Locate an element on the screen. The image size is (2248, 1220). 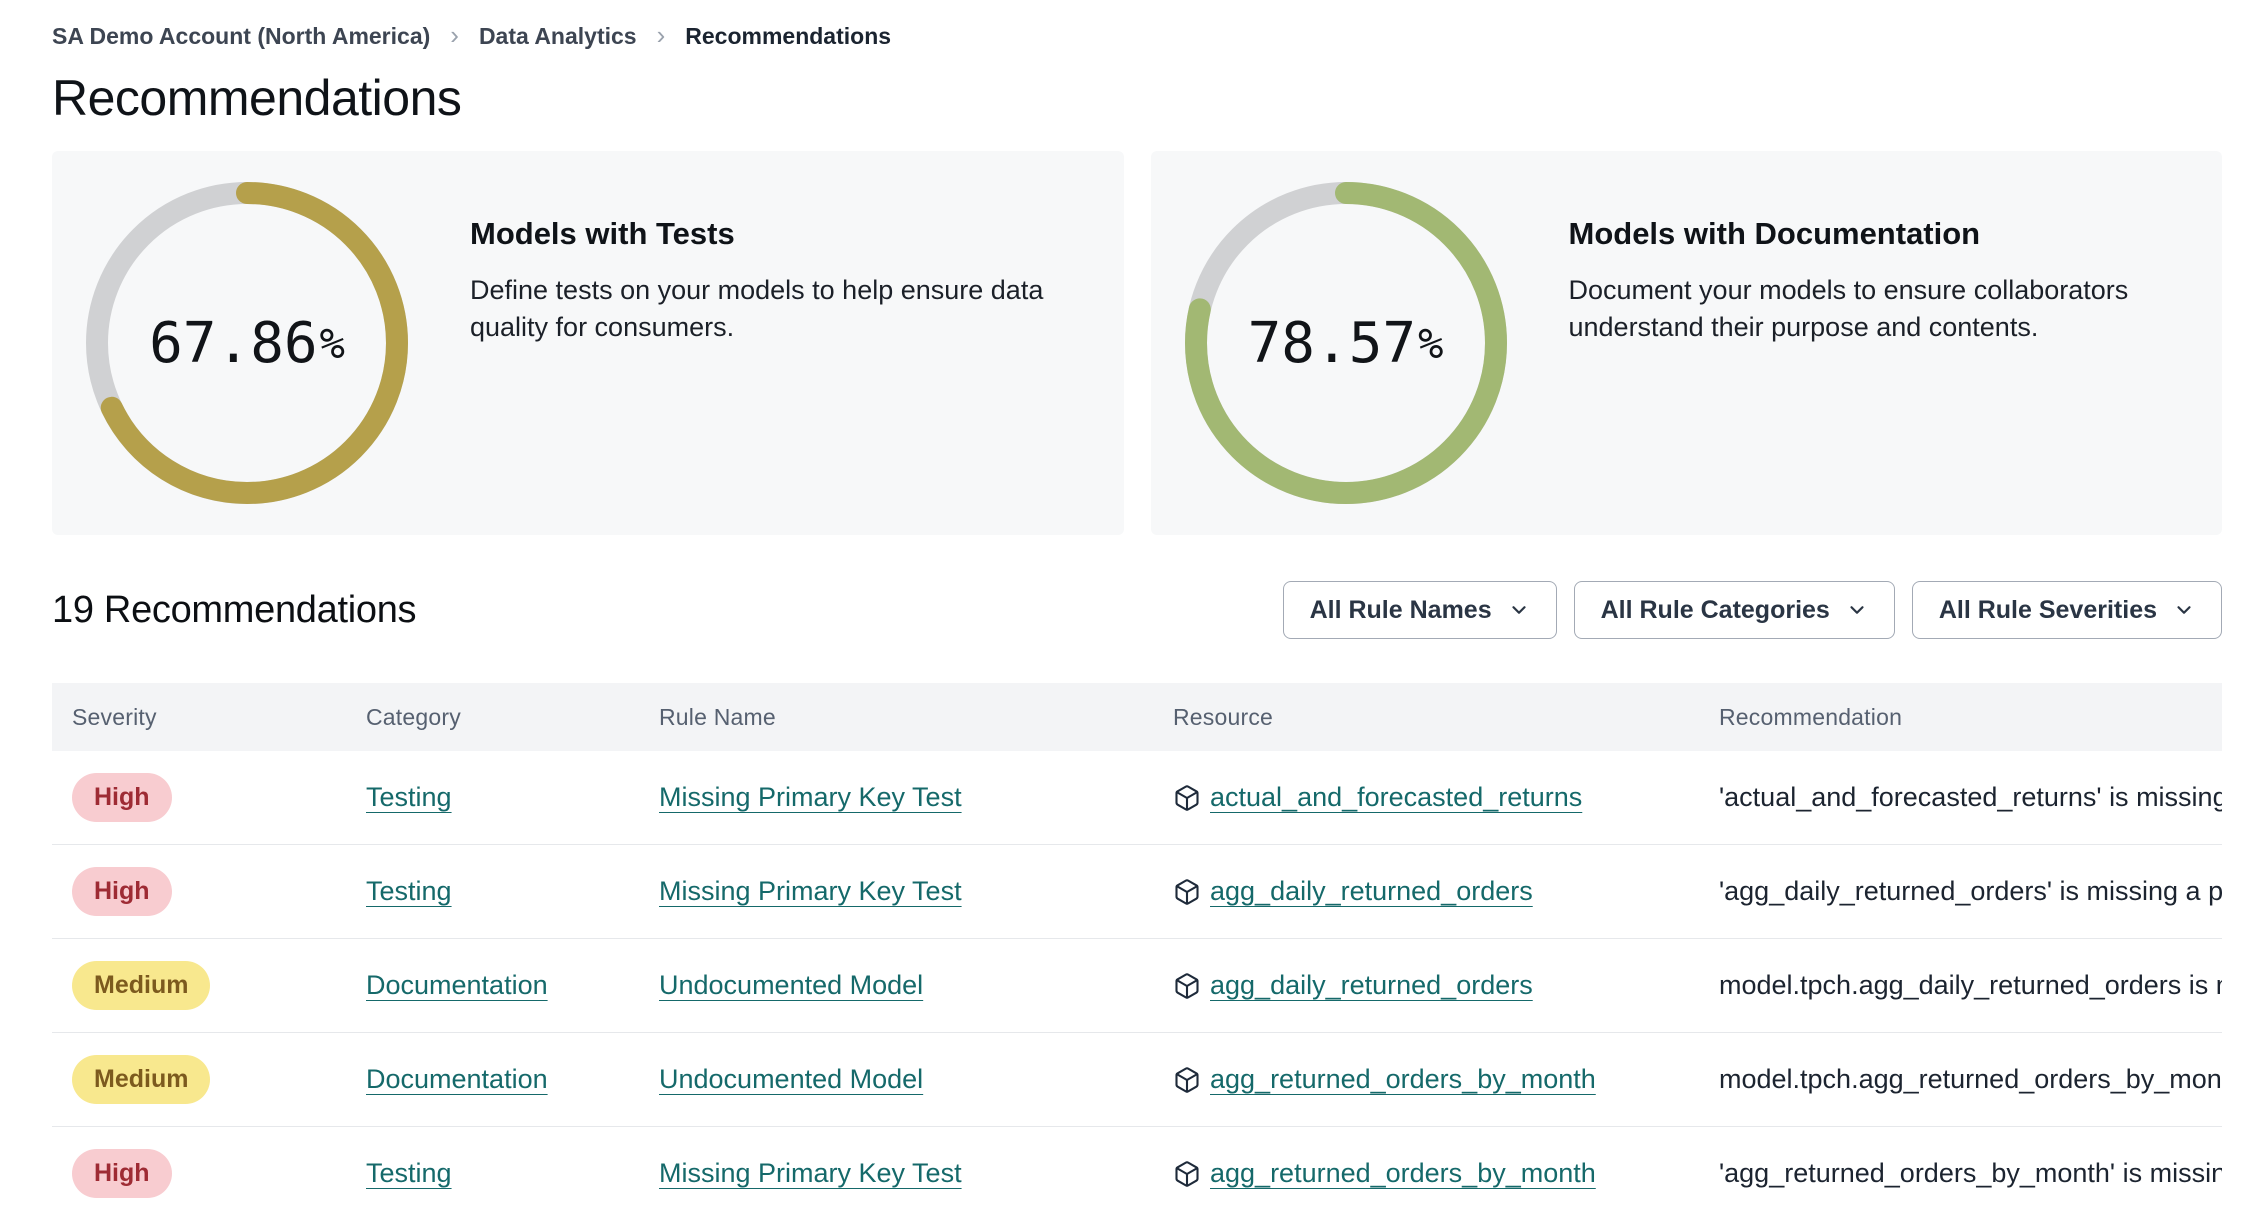
filter-label: All Rule Severities is located at coordinates (2047, 609).